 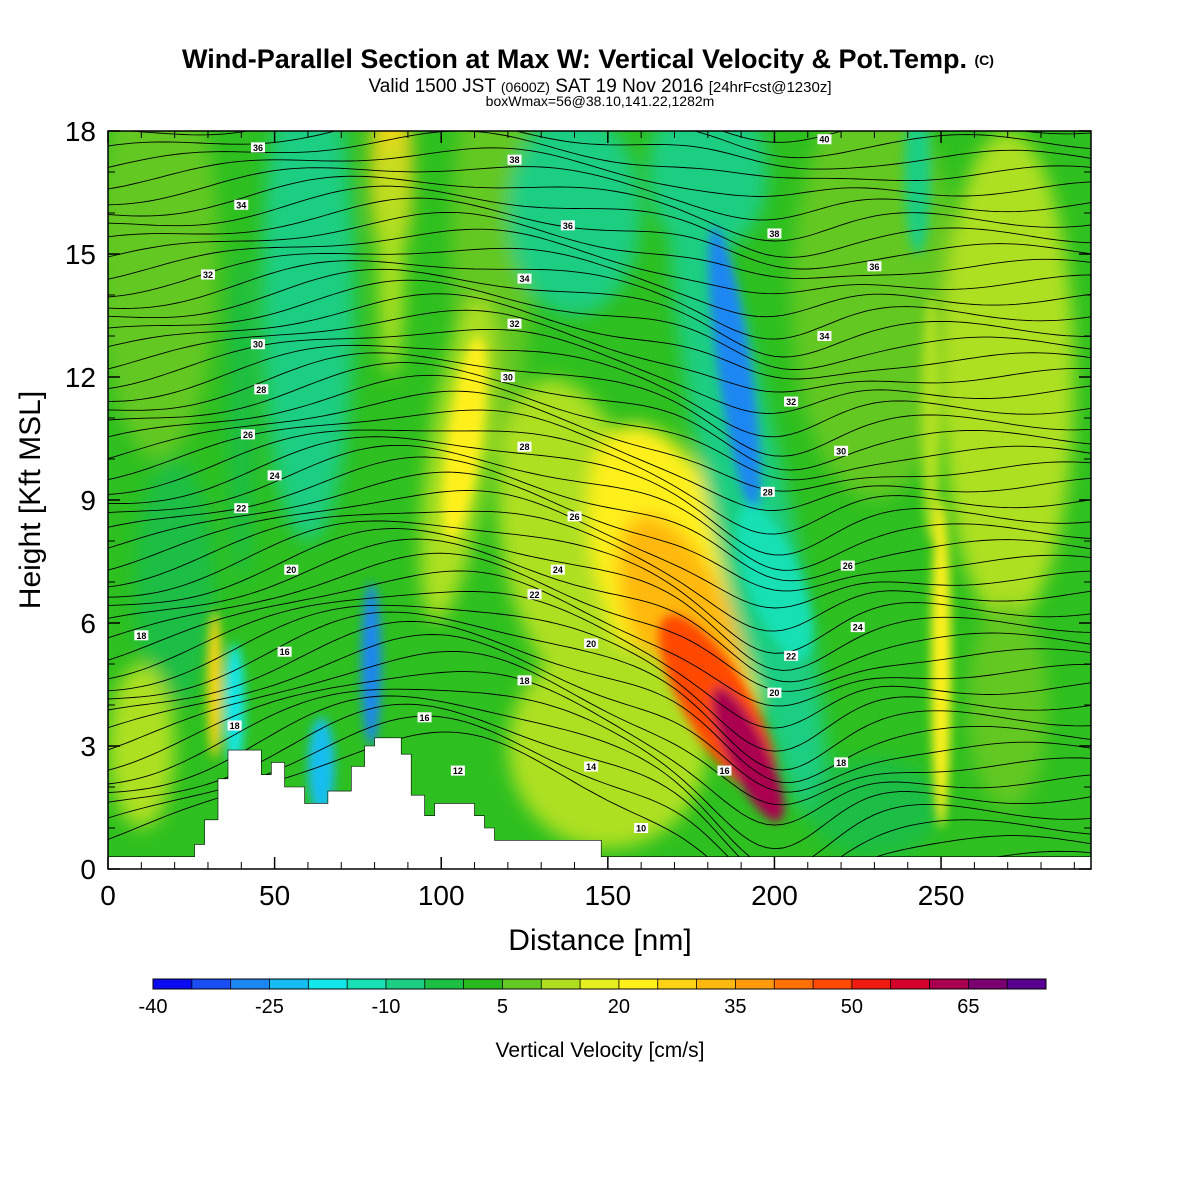 What do you see at coordinates (80, 377) in the screenshot?
I see `y-tick-label: 12` at bounding box center [80, 377].